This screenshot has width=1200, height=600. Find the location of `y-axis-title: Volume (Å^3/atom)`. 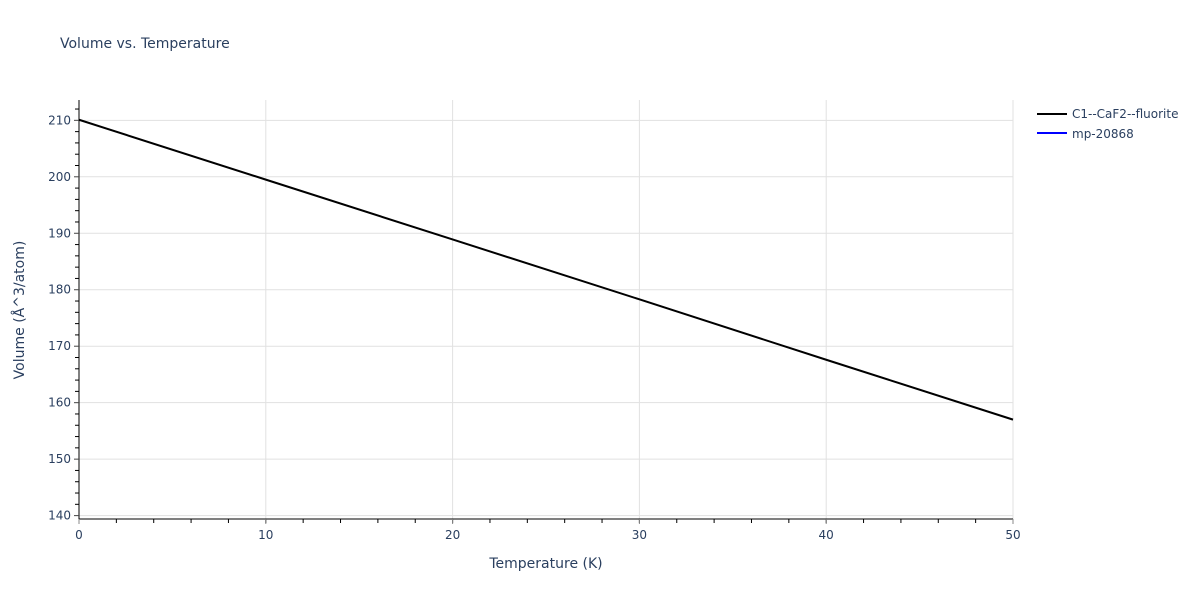

y-axis-title: Volume (Å^3/atom) is located at coordinates (19, 310).